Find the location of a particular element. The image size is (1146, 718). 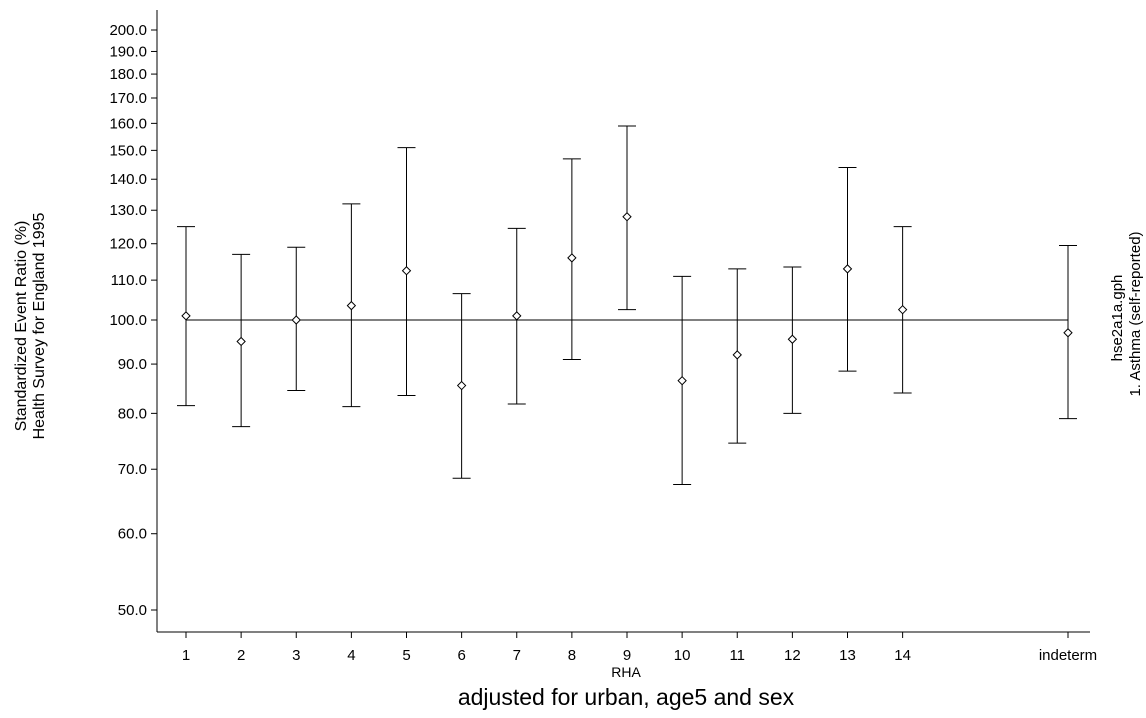

y-axis-title-line2: Health Survey for England 1995 is located at coordinates (39, 325).